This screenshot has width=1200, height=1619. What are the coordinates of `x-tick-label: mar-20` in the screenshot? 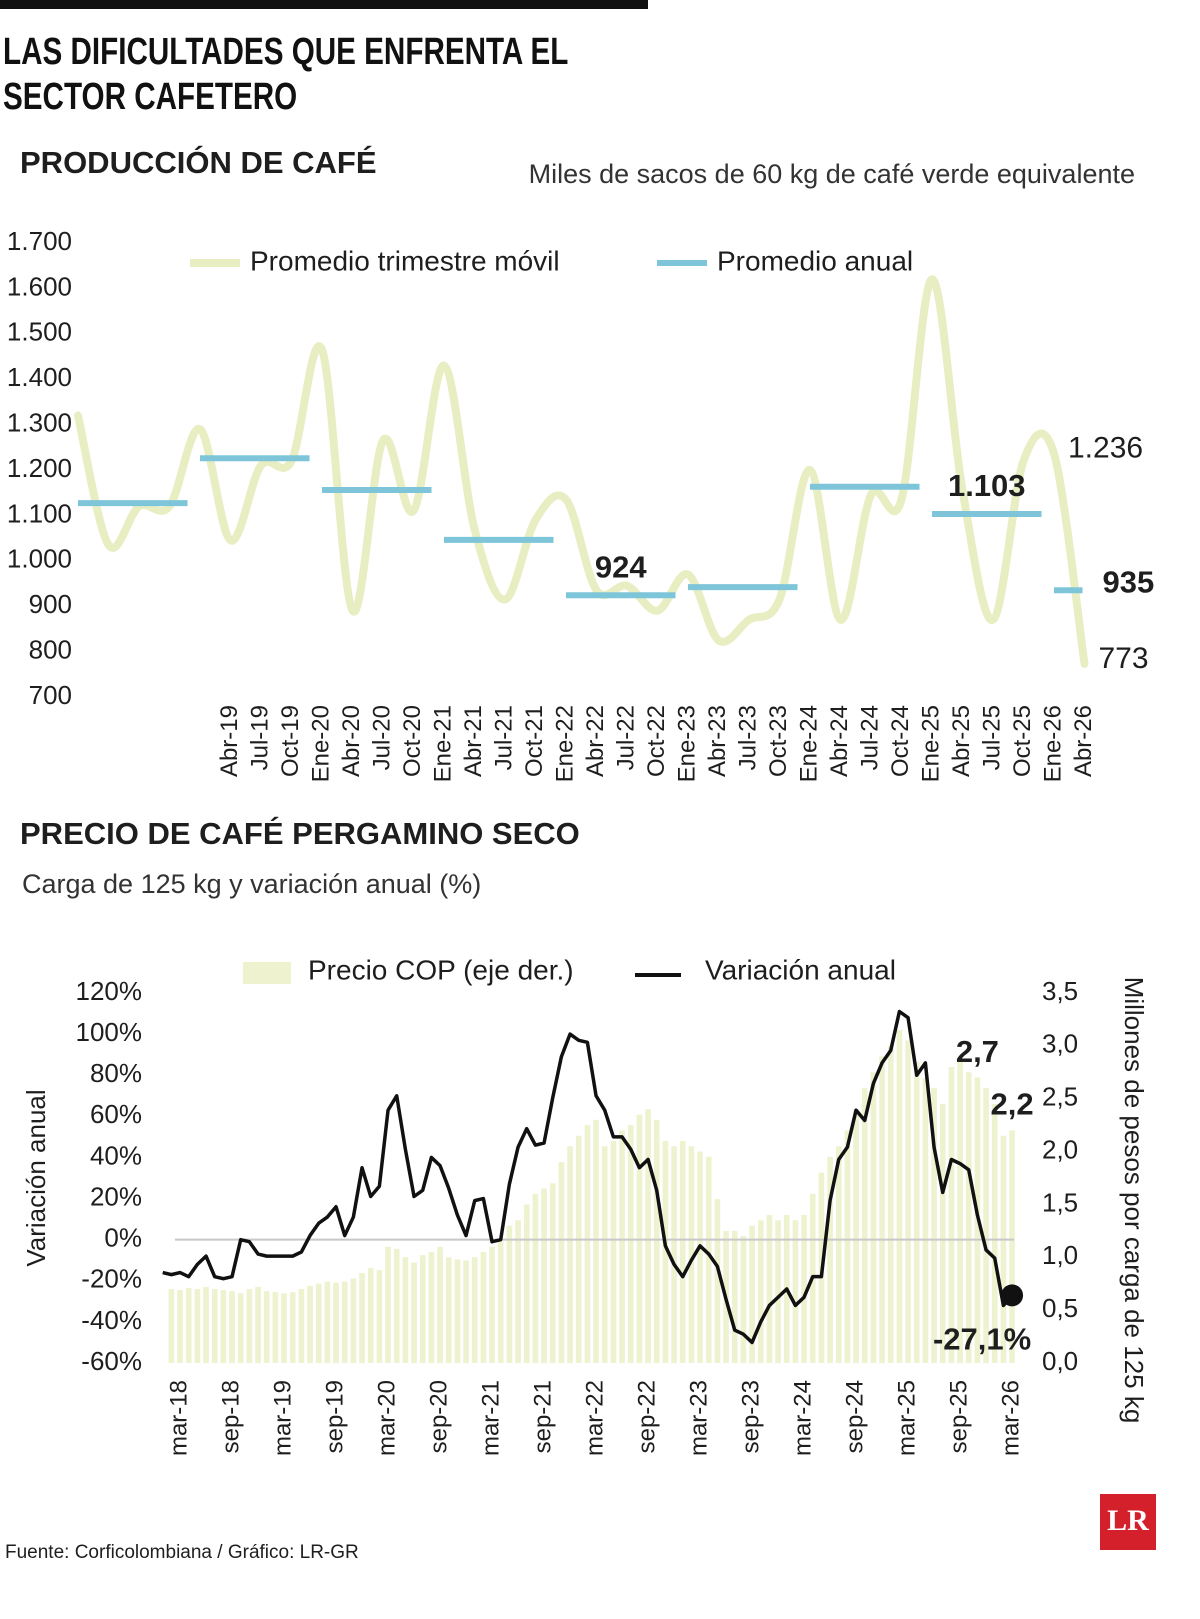 It's located at (386, 1418).